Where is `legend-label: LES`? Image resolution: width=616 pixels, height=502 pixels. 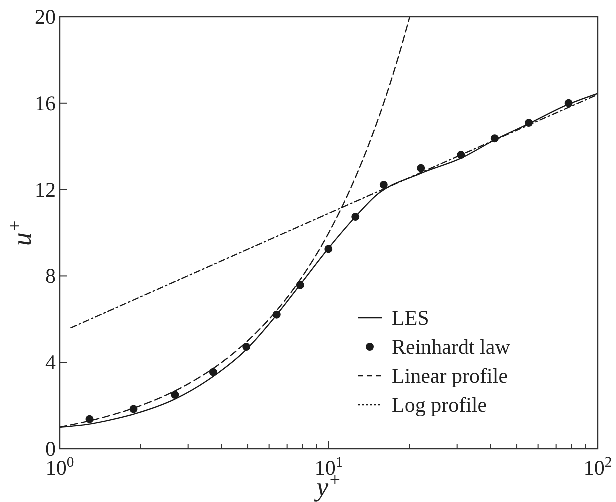
legend-label: LES is located at coordinates (411, 318).